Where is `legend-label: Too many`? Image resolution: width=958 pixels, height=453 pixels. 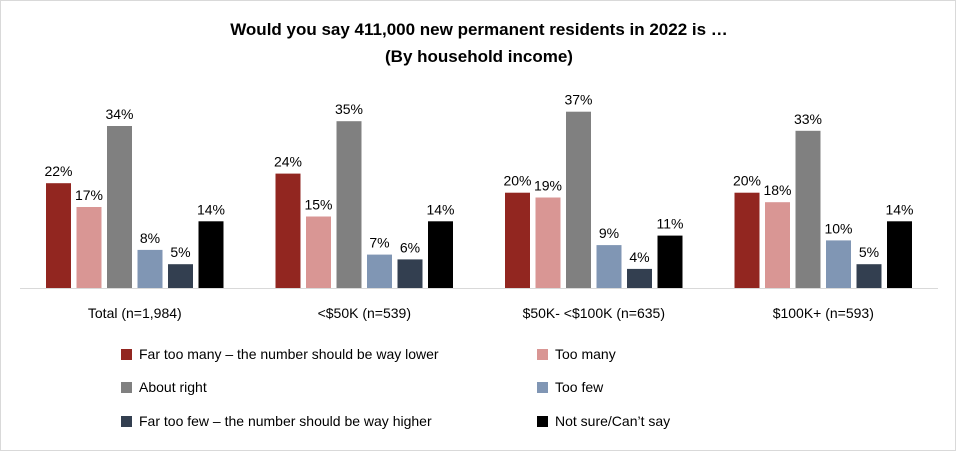
legend-label: Too many is located at coordinates (585, 354).